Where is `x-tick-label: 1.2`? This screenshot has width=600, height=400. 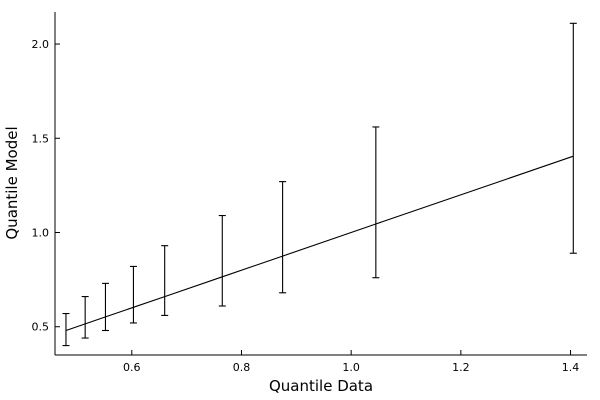
x-tick-label: 1.2 is located at coordinates (461, 367).